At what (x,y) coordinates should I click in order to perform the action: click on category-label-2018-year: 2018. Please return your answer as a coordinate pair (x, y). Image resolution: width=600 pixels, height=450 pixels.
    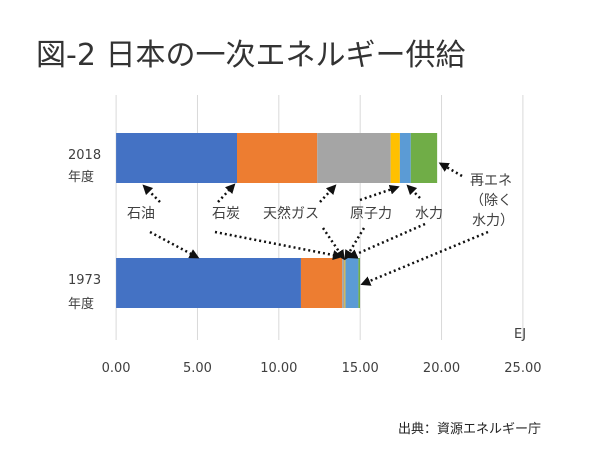
    Looking at the image, I should click on (85, 155).